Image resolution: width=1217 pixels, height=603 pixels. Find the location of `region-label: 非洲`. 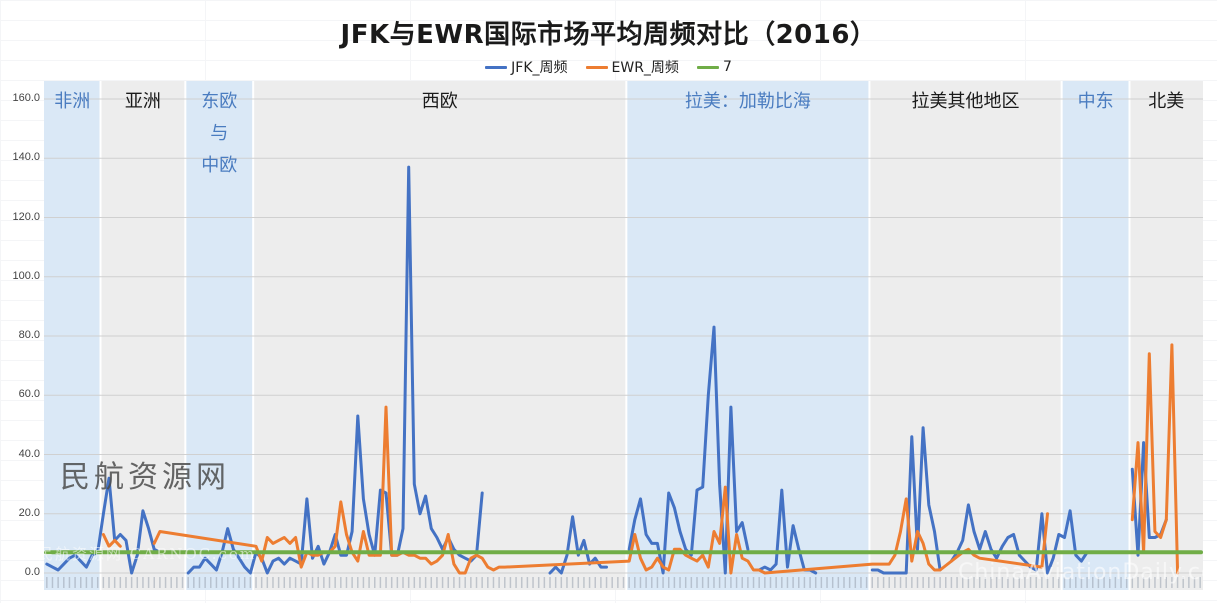

region-label: 非洲 is located at coordinates (72, 101).